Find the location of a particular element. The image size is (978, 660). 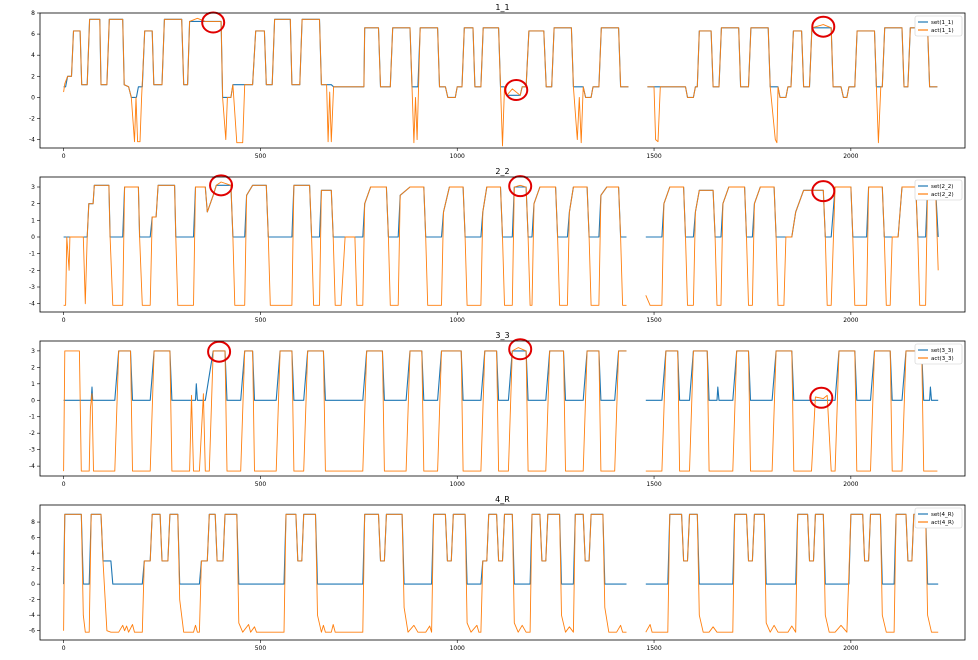

legend: set(1_1) act(1_1) is located at coordinates (938, 26).